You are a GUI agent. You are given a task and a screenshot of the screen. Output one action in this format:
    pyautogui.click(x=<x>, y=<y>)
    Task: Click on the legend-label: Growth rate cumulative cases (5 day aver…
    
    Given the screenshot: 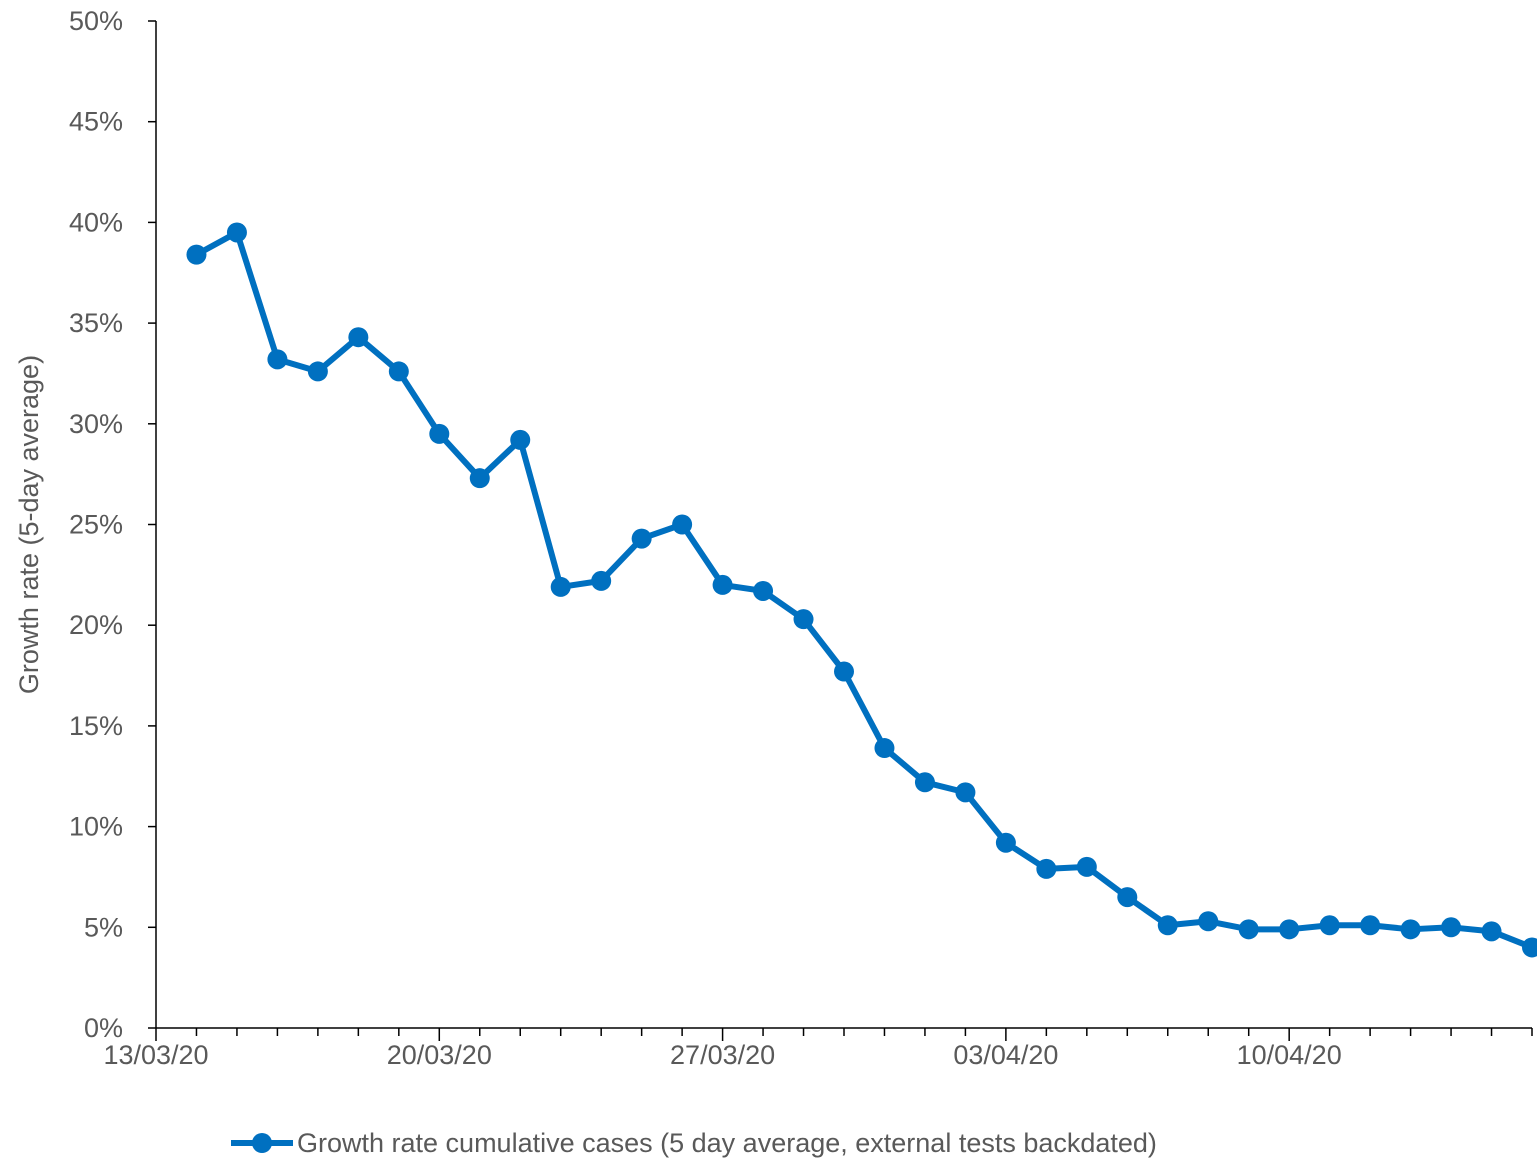 What is the action you would take?
    pyautogui.click(x=727, y=1143)
    